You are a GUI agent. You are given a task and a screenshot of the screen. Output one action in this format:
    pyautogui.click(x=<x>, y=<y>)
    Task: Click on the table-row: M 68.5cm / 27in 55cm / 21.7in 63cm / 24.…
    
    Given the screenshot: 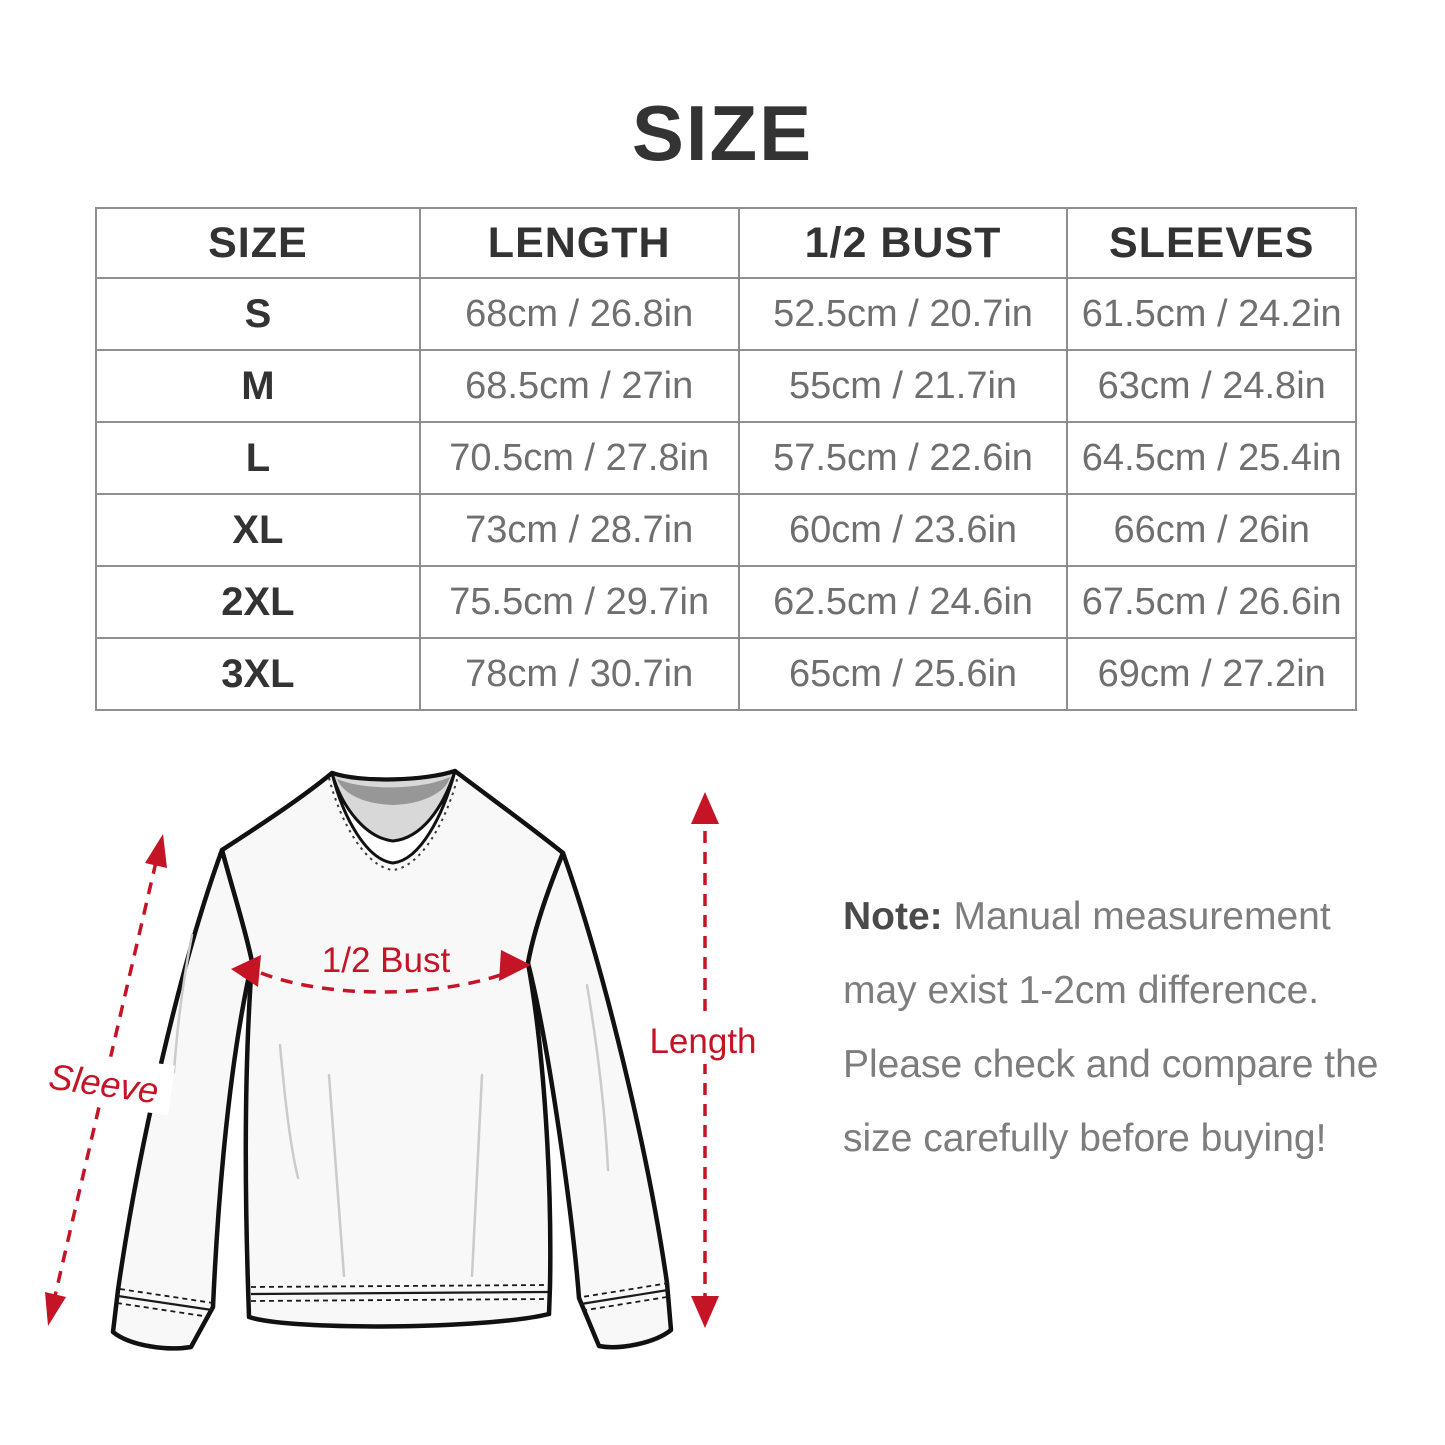 What is the action you would take?
    pyautogui.click(x=726, y=386)
    